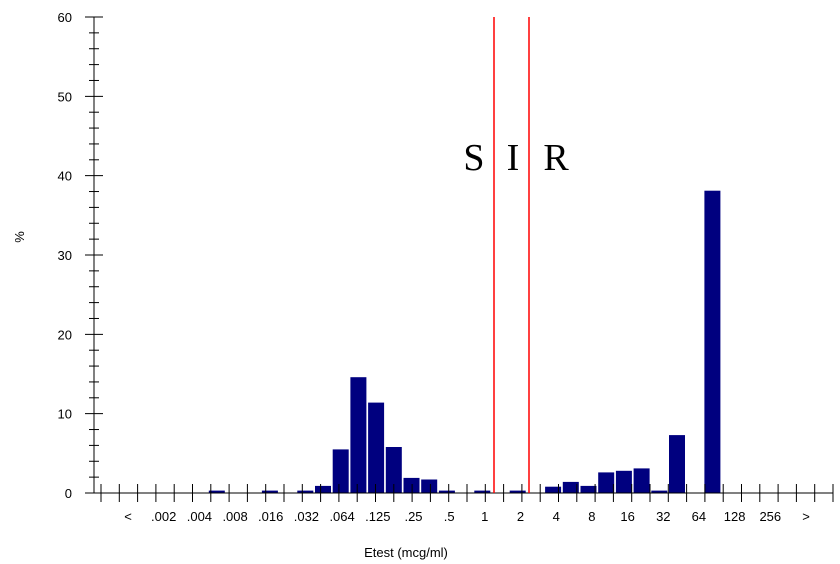 This screenshot has height=564, width=840. I want to click on x-tick-label: .032, so click(306, 516).